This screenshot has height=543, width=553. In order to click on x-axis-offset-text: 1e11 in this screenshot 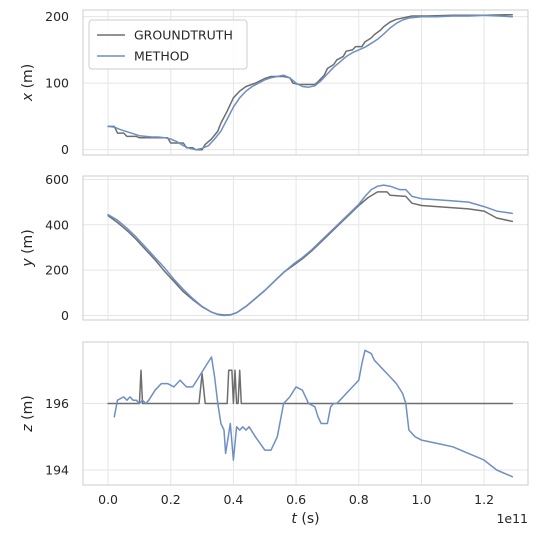, I will do `click(512, 518)`.